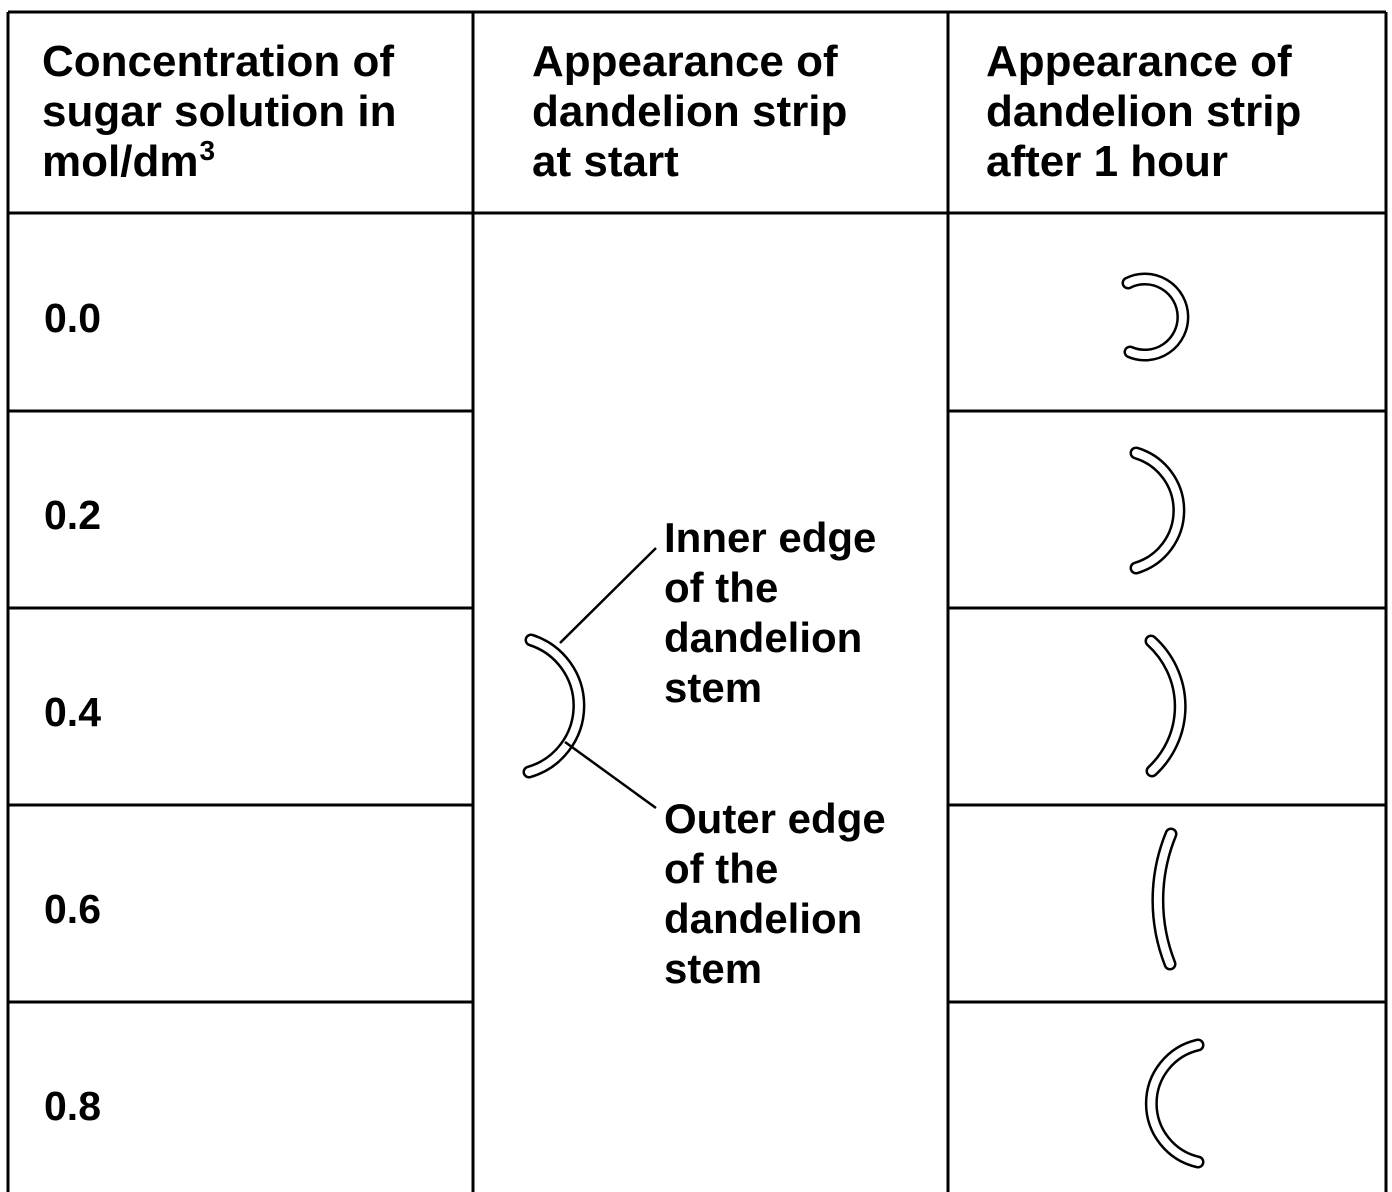 Image resolution: width=1392 pixels, height=1192 pixels. What do you see at coordinates (713, 968) in the screenshot?
I see `outer-edge-label: stem` at bounding box center [713, 968].